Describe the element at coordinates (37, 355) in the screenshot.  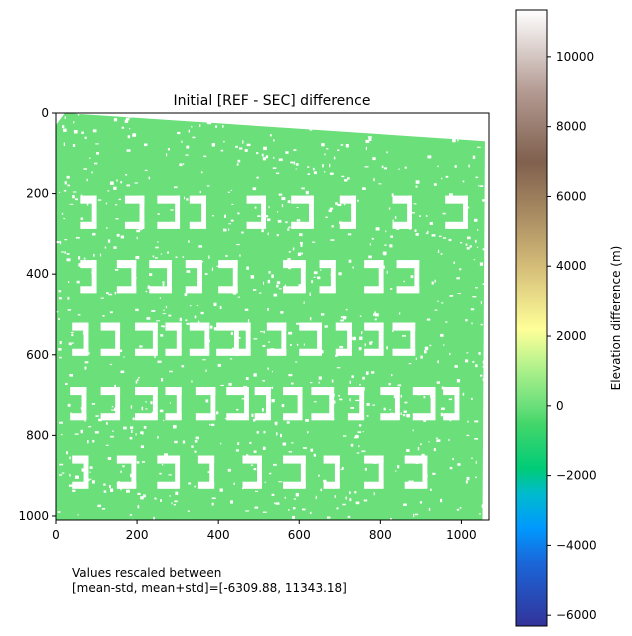
I see `y-tick-label-3: 600` at that location.